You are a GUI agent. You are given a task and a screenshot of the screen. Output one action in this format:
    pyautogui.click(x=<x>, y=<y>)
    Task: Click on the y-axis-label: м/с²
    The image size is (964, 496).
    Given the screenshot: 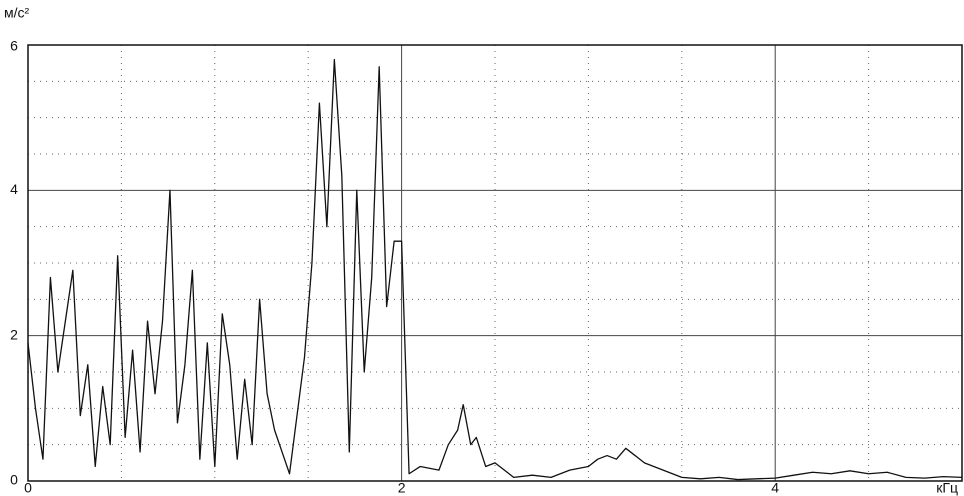 What is the action you would take?
    pyautogui.click(x=17, y=13)
    